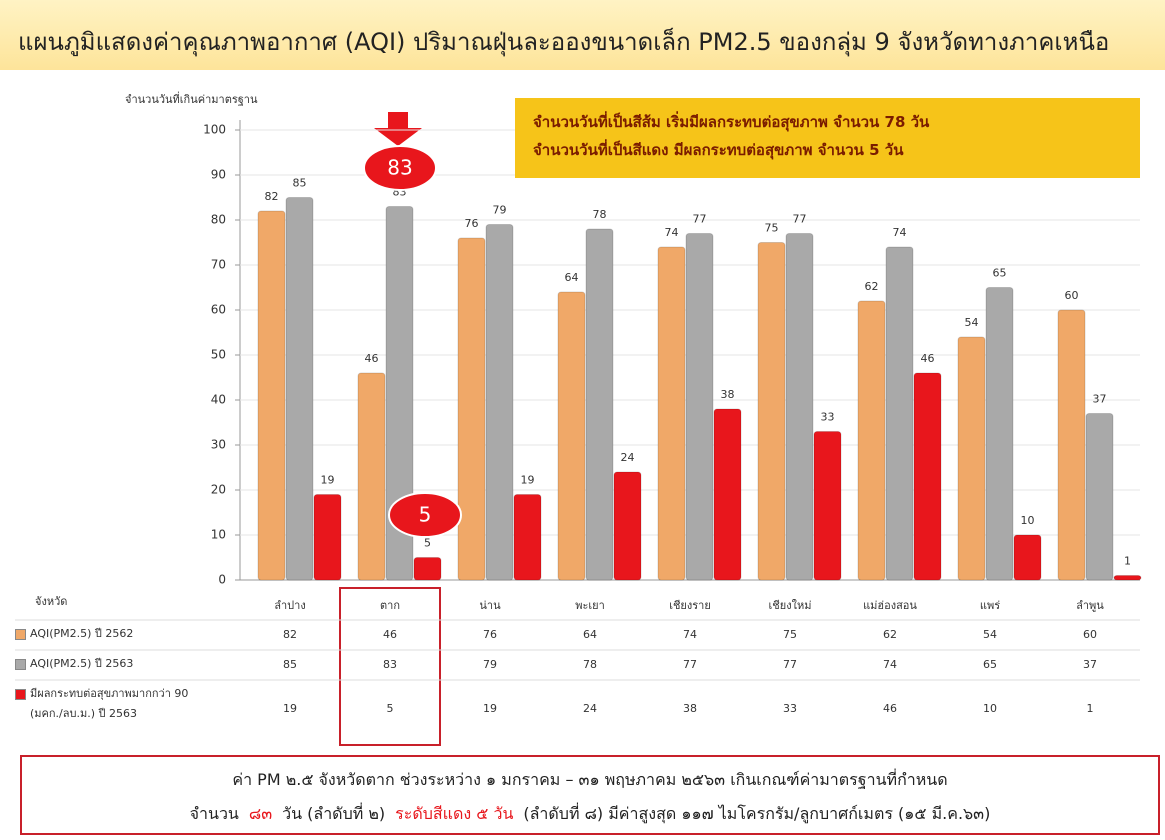 The width and height of the screenshot is (1165, 840). Describe the element at coordinates (290, 634) in the screenshot. I see `table-value: 82` at that location.